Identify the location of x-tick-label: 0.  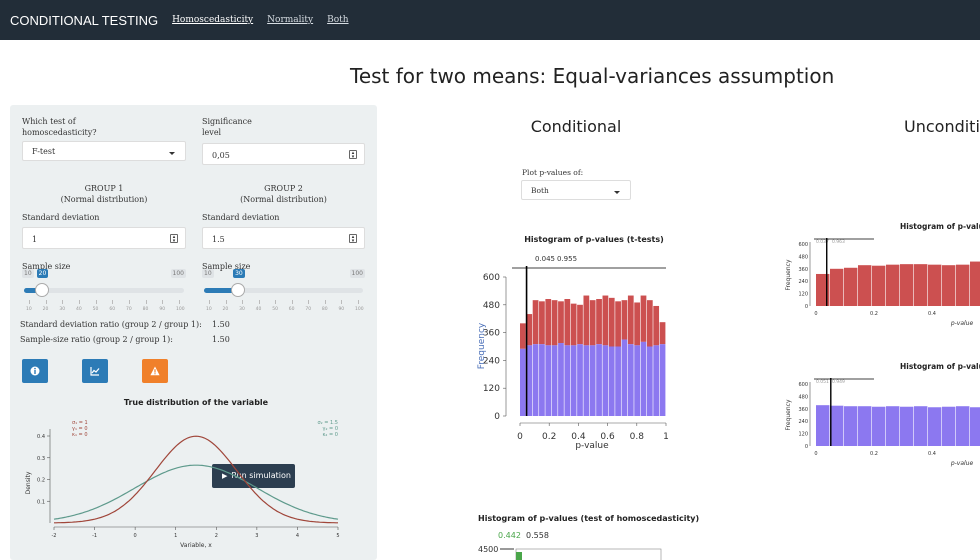
(135, 536).